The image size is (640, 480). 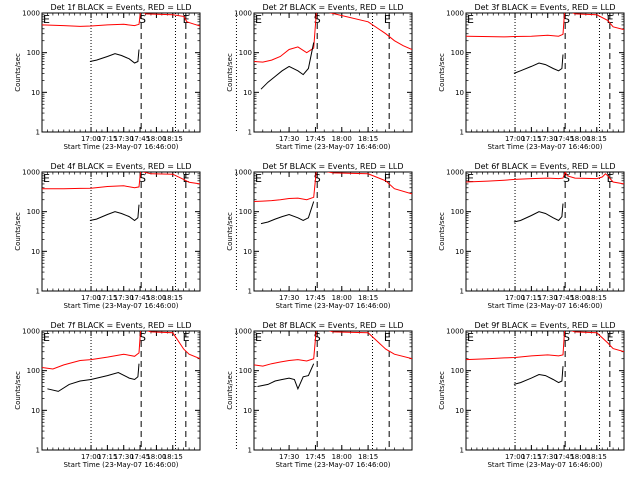 What do you see at coordinates (544, 325) in the screenshot?
I see `panel-title: Det 9f BLACK = Events, RED = LLD` at bounding box center [544, 325].